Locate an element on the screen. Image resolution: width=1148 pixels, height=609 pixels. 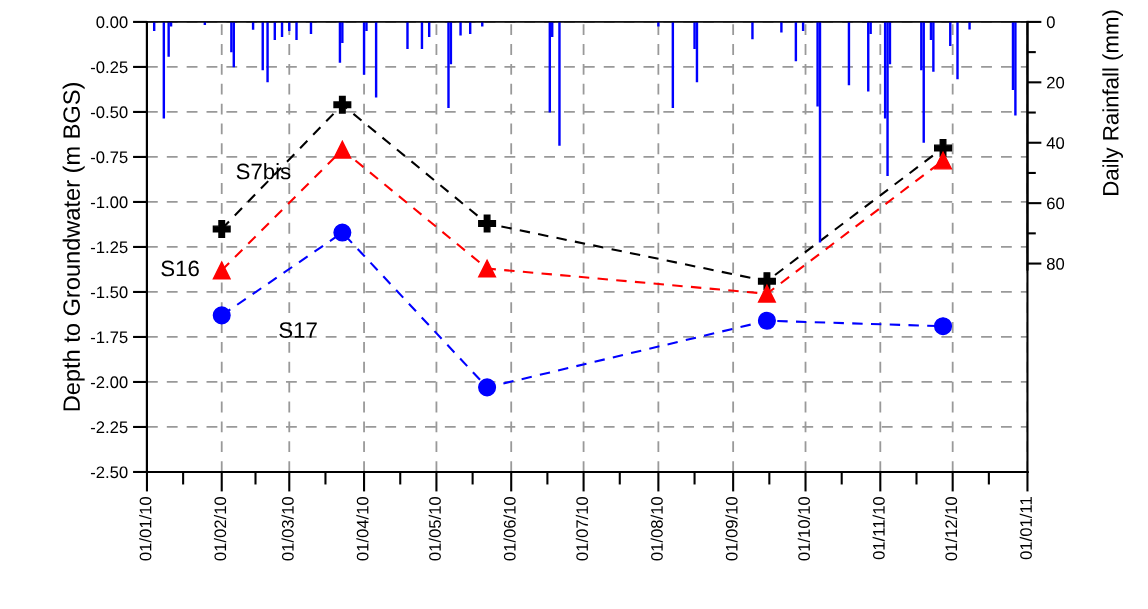
x-tick-label: 01/01/11 is located at coordinates (1025, 528).